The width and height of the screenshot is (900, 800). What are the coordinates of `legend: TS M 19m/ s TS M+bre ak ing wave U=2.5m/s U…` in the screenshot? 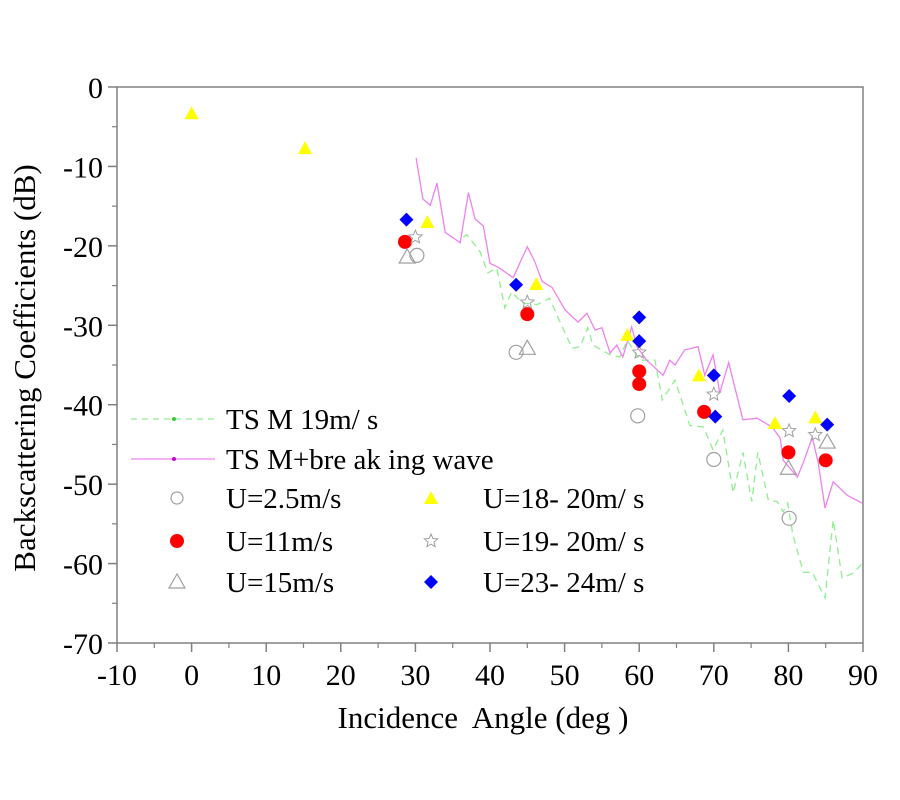 It's located at (387, 501).